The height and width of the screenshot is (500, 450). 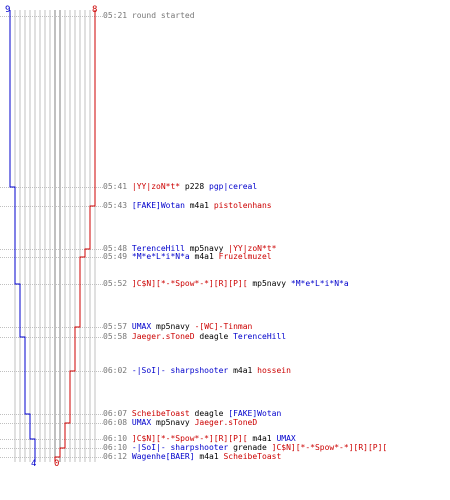 What do you see at coordinates (163, 336) in the screenshot?
I see `killer-name: Jaeger.sToneD` at bounding box center [163, 336].